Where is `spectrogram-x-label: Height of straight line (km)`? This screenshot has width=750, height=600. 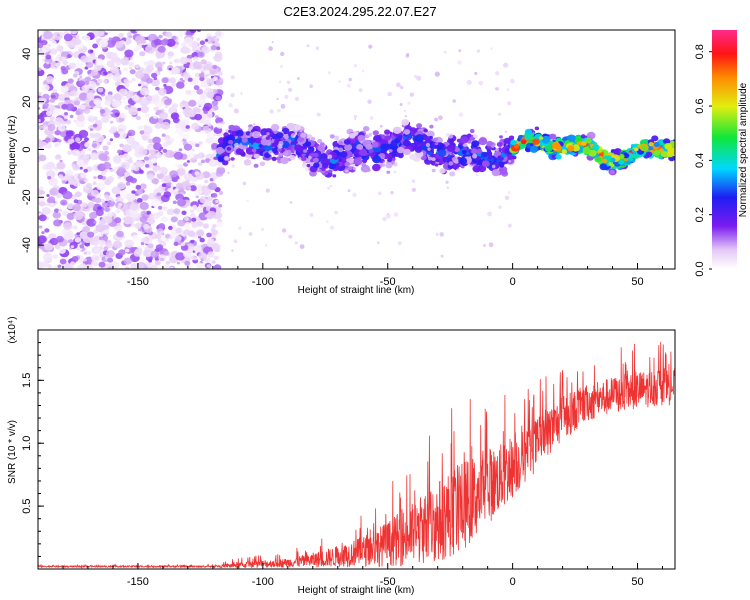 spectrogram-x-label: Height of straight line (km) is located at coordinates (356, 290).